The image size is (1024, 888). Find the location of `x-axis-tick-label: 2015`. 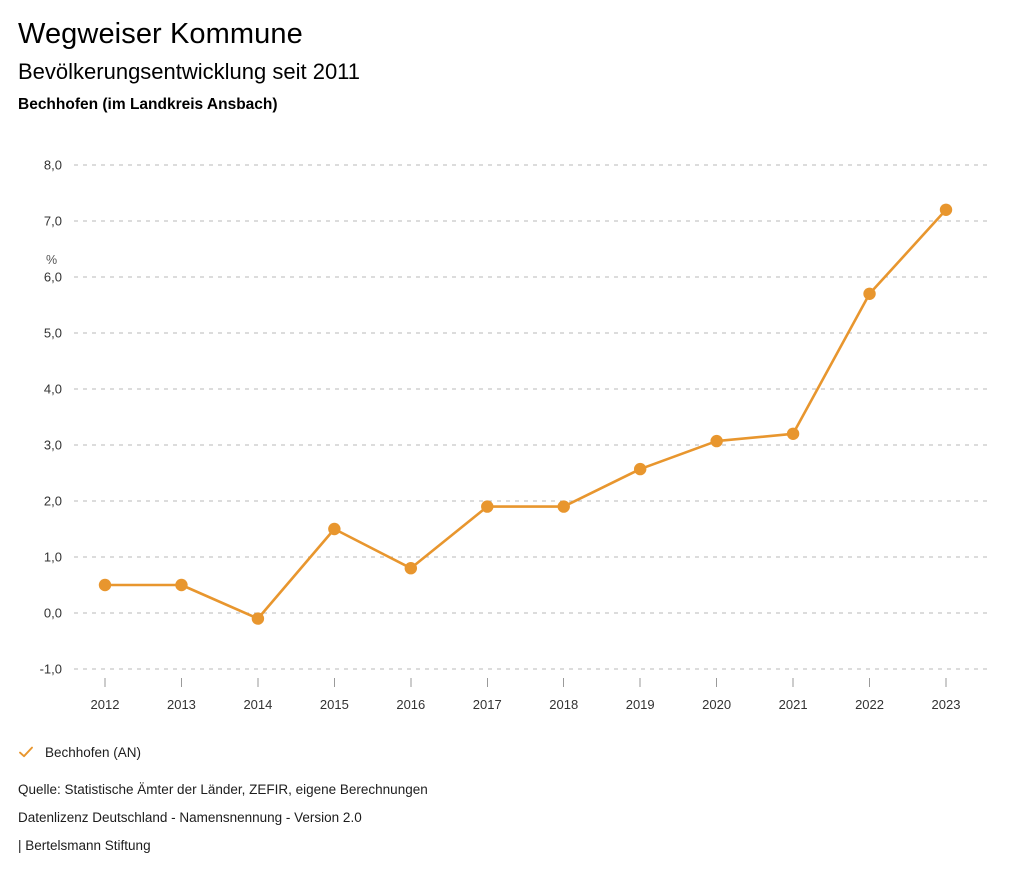

x-axis-tick-label: 2015 is located at coordinates (334, 704).